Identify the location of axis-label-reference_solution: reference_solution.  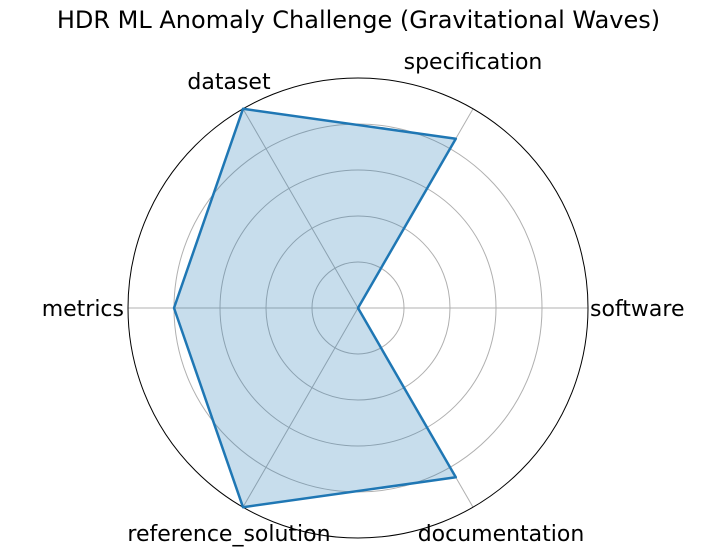
(228, 534).